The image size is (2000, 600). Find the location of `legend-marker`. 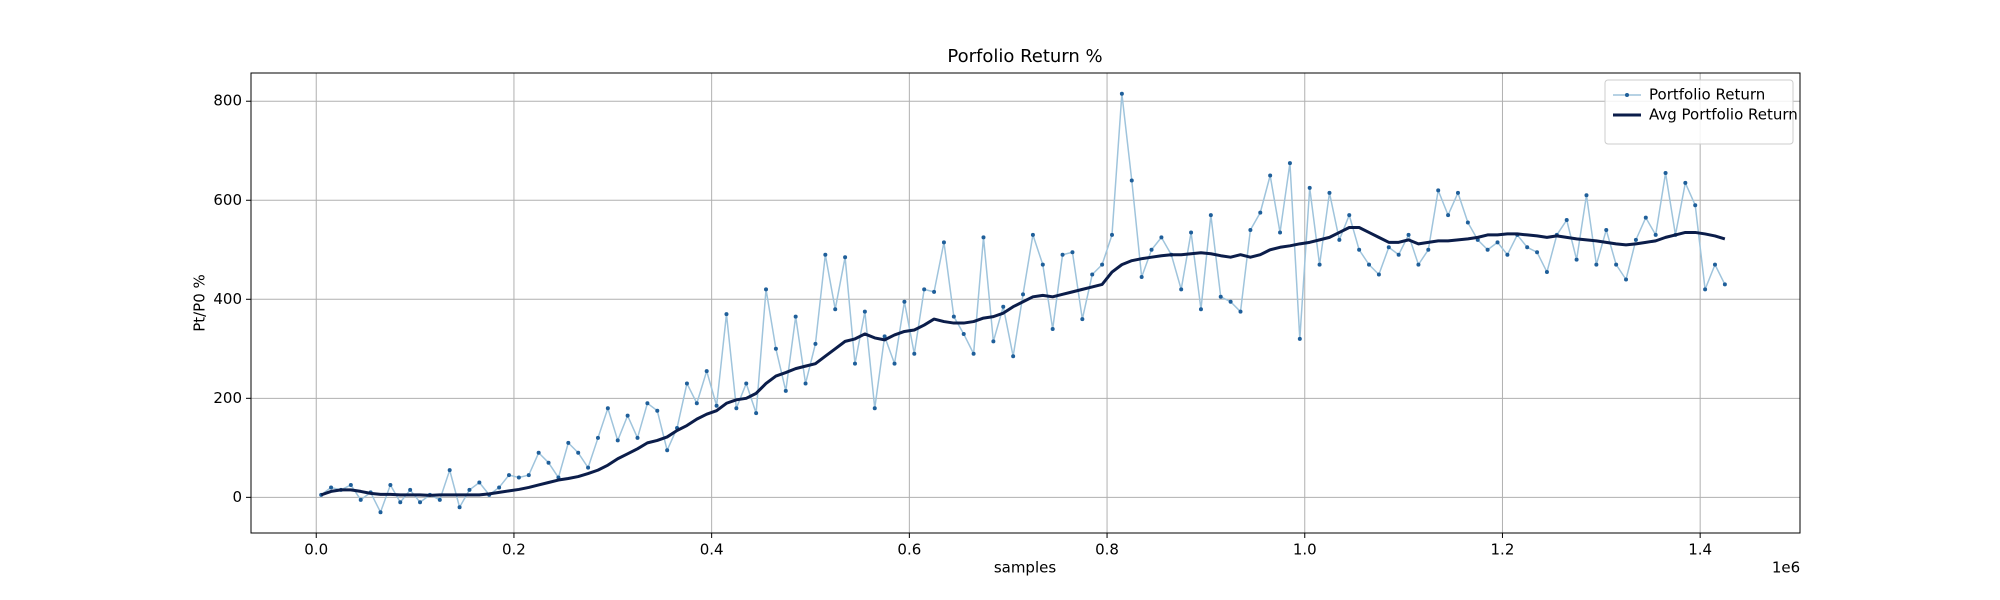

legend-marker is located at coordinates (1627, 95).